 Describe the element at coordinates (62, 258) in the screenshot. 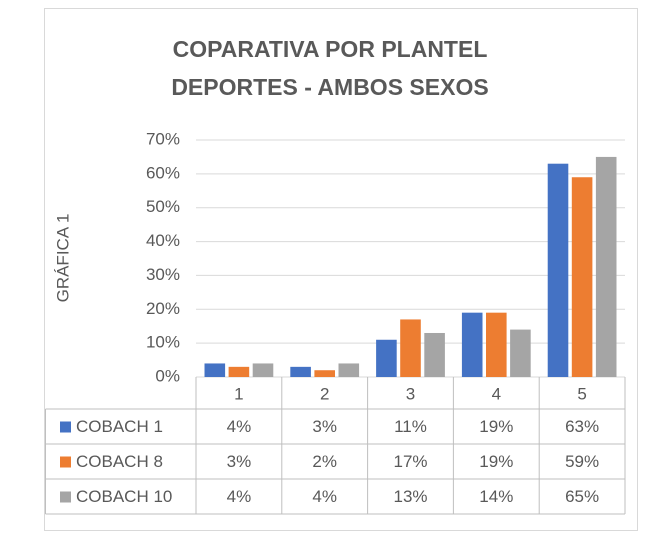

I see `y-axis-label: GRÁFICA 1` at that location.